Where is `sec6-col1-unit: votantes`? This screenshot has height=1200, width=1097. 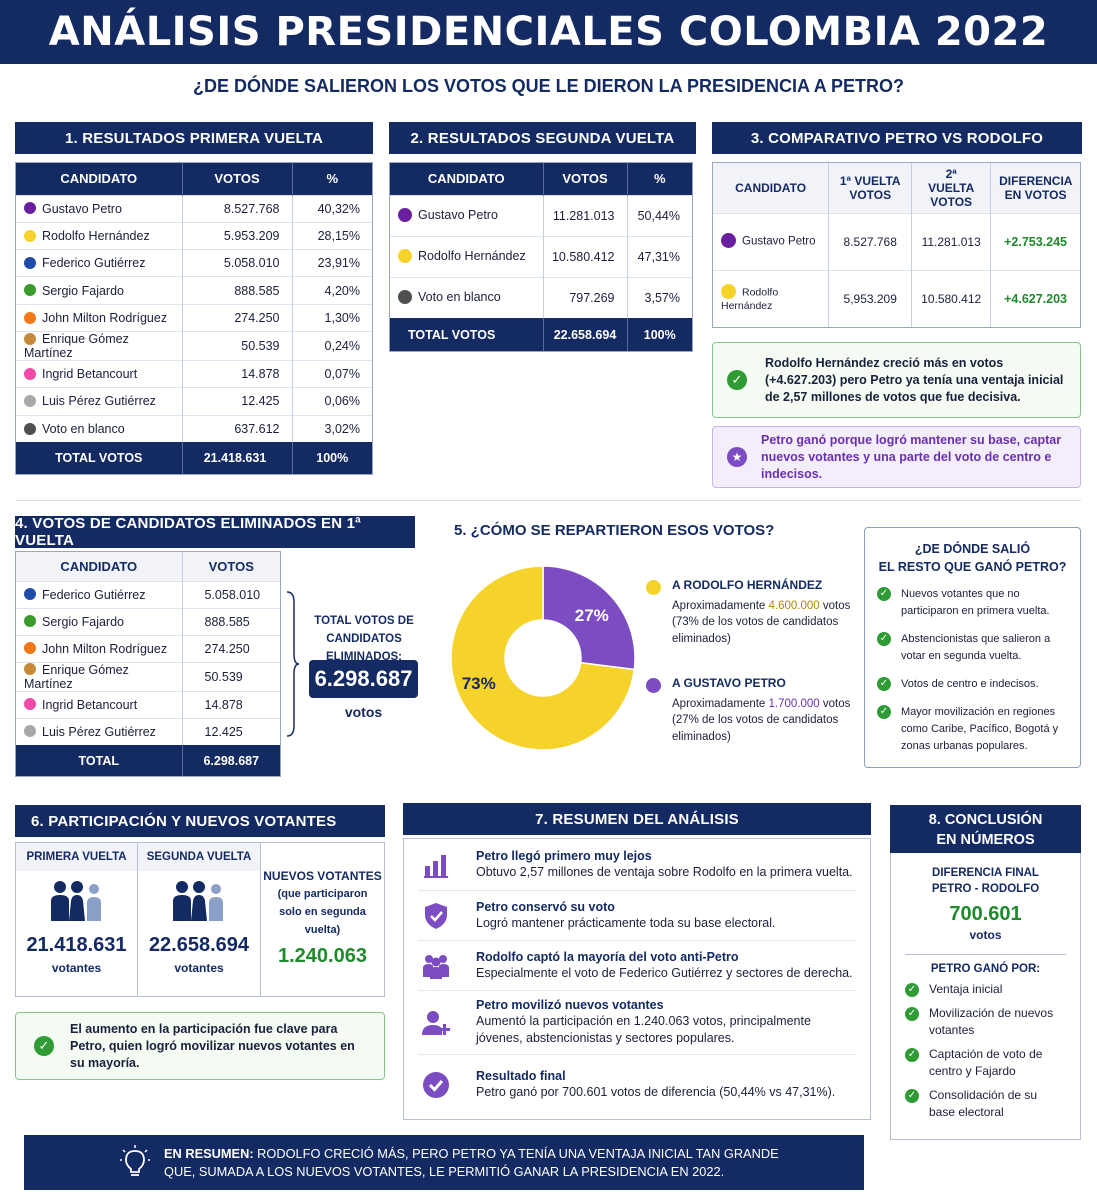 sec6-col1-unit: votantes is located at coordinates (76, 968).